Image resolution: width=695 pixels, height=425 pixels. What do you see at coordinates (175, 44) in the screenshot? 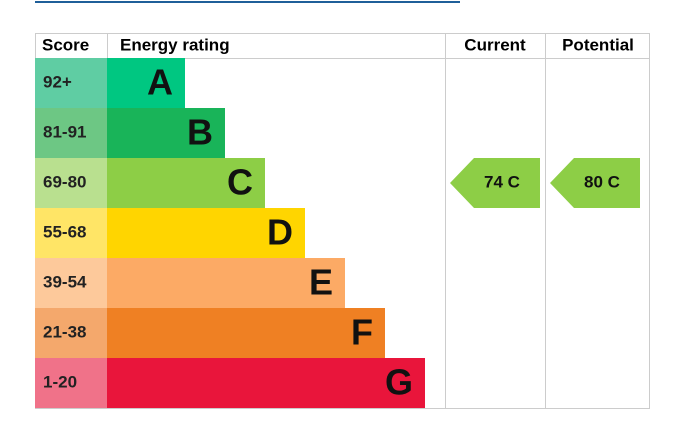
I see `header-rating: Energy rating` at bounding box center [175, 44].